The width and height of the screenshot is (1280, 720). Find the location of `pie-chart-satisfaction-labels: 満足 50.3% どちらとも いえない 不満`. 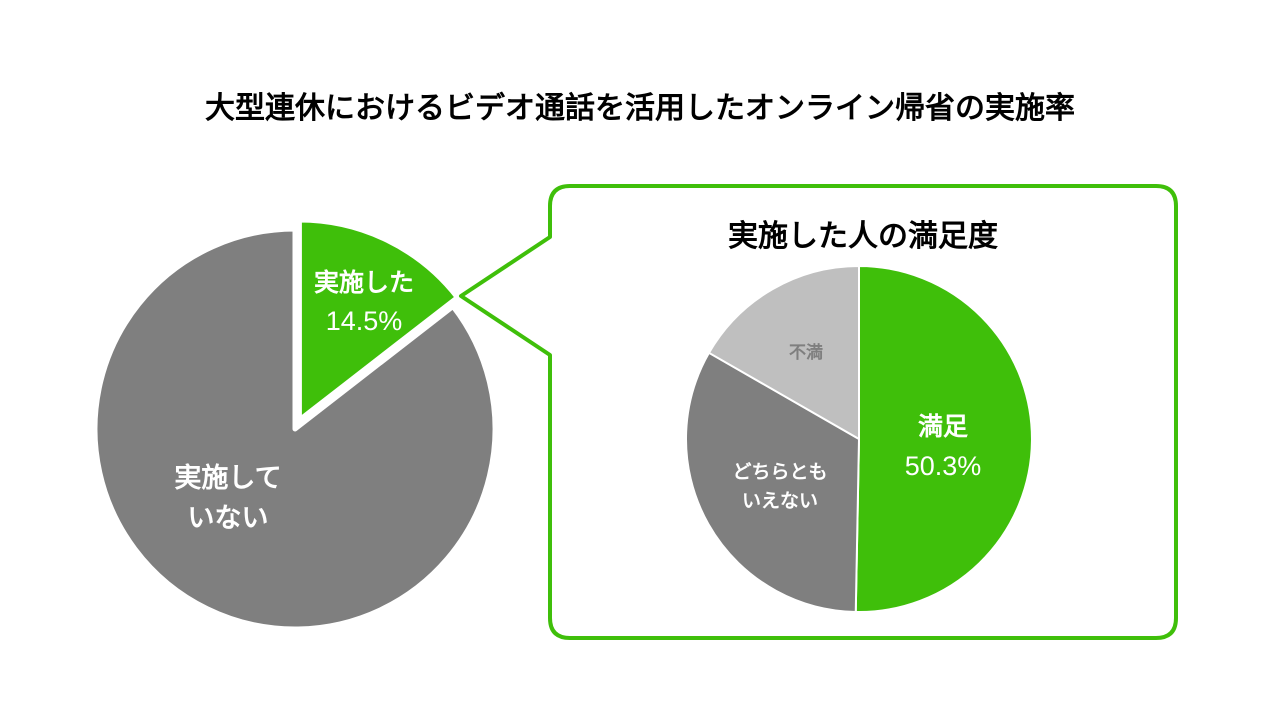

pie-chart-satisfaction-labels: 満足 50.3% どちらとも いえない 不満 is located at coordinates (856, 427).